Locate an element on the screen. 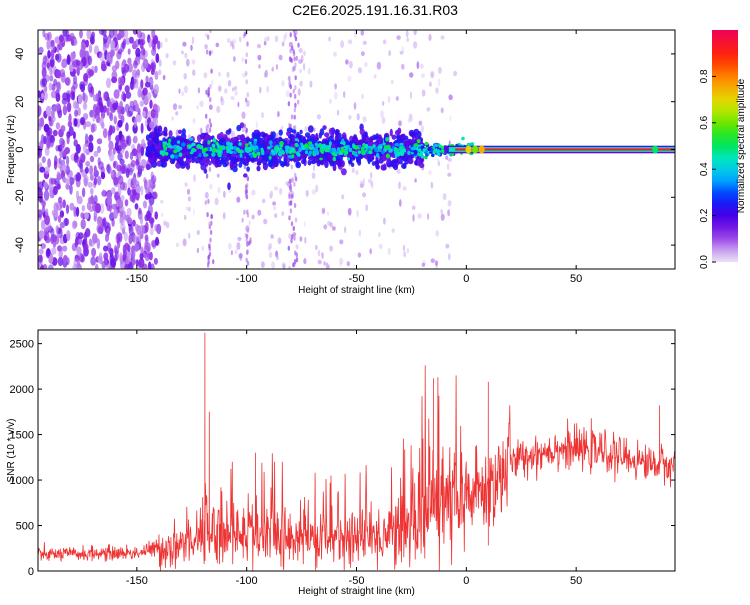  x-tick-label: -150 is located at coordinates (137, 581).